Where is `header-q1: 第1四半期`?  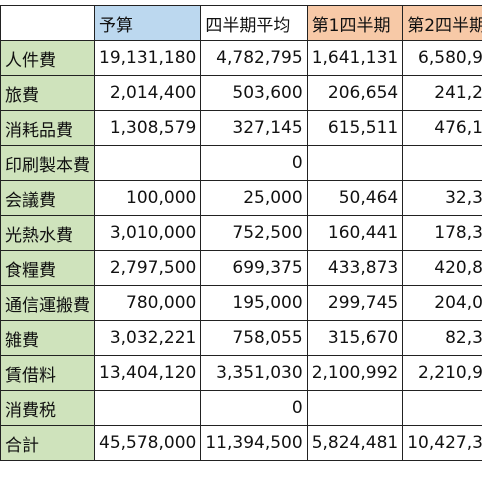
header-q1: 第1四半期 is located at coordinates (355, 23).